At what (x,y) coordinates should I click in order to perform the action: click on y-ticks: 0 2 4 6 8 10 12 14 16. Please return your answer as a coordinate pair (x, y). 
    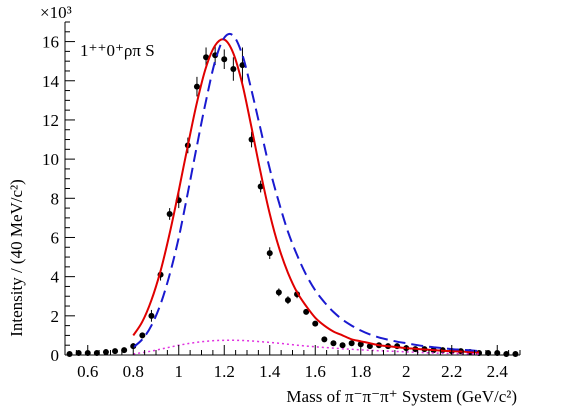
    Looking at the image, I should click on (58, 193).